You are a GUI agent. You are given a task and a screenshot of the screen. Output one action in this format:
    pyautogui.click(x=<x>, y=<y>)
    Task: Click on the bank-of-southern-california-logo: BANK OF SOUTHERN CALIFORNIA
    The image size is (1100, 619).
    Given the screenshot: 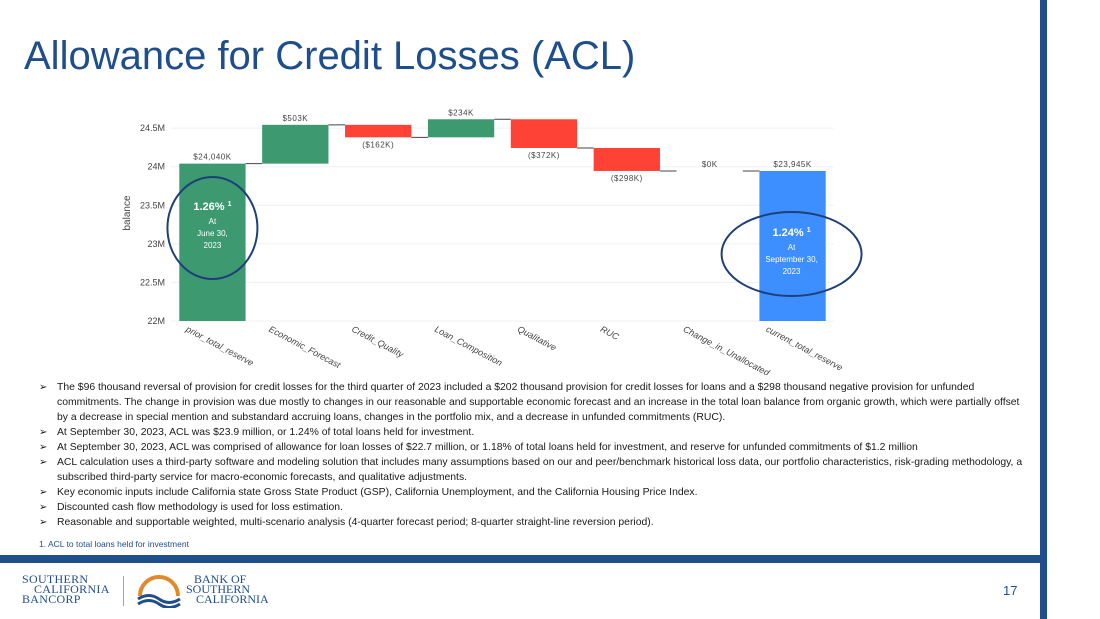 What is the action you would take?
    pyautogui.click(x=227, y=589)
    